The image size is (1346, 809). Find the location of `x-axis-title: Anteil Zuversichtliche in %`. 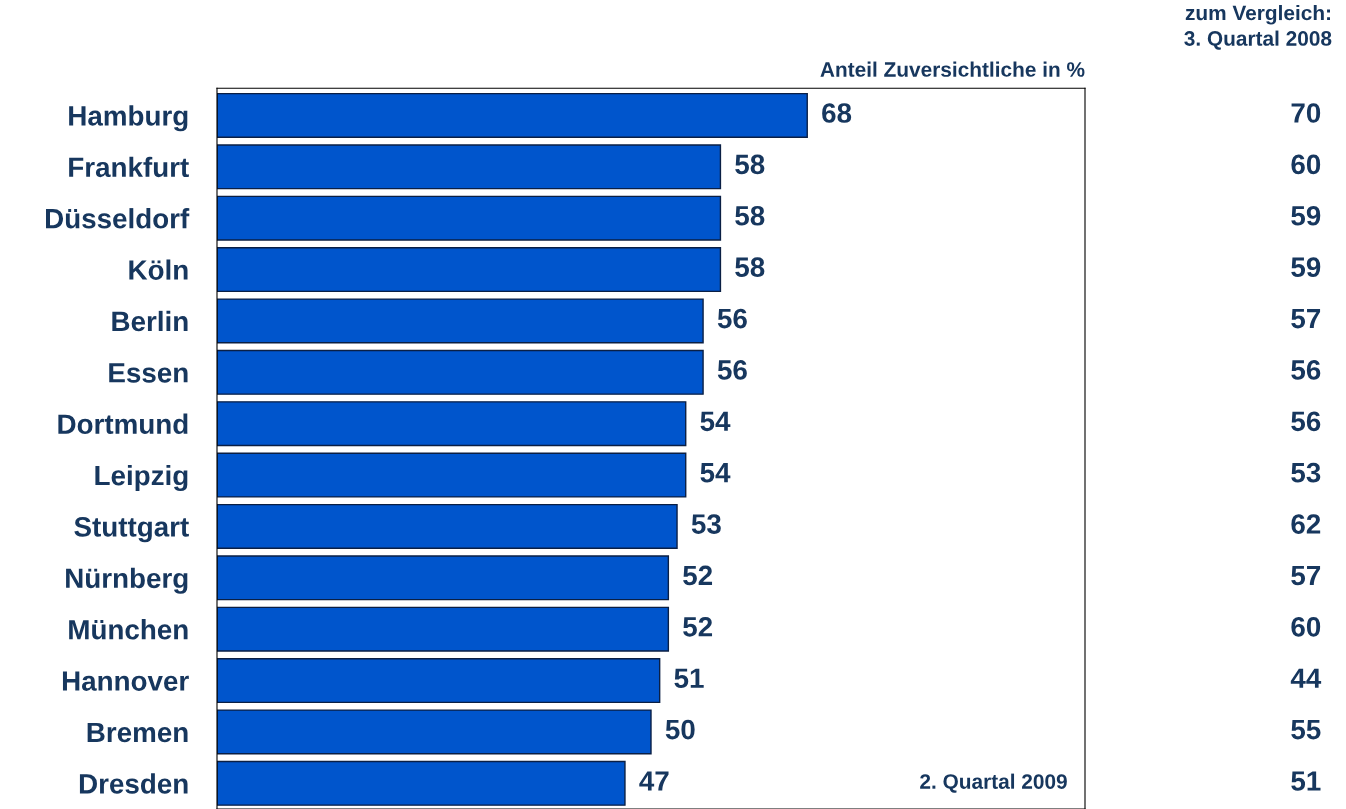

x-axis-title: Anteil Zuversichtliche in % is located at coordinates (952, 69).